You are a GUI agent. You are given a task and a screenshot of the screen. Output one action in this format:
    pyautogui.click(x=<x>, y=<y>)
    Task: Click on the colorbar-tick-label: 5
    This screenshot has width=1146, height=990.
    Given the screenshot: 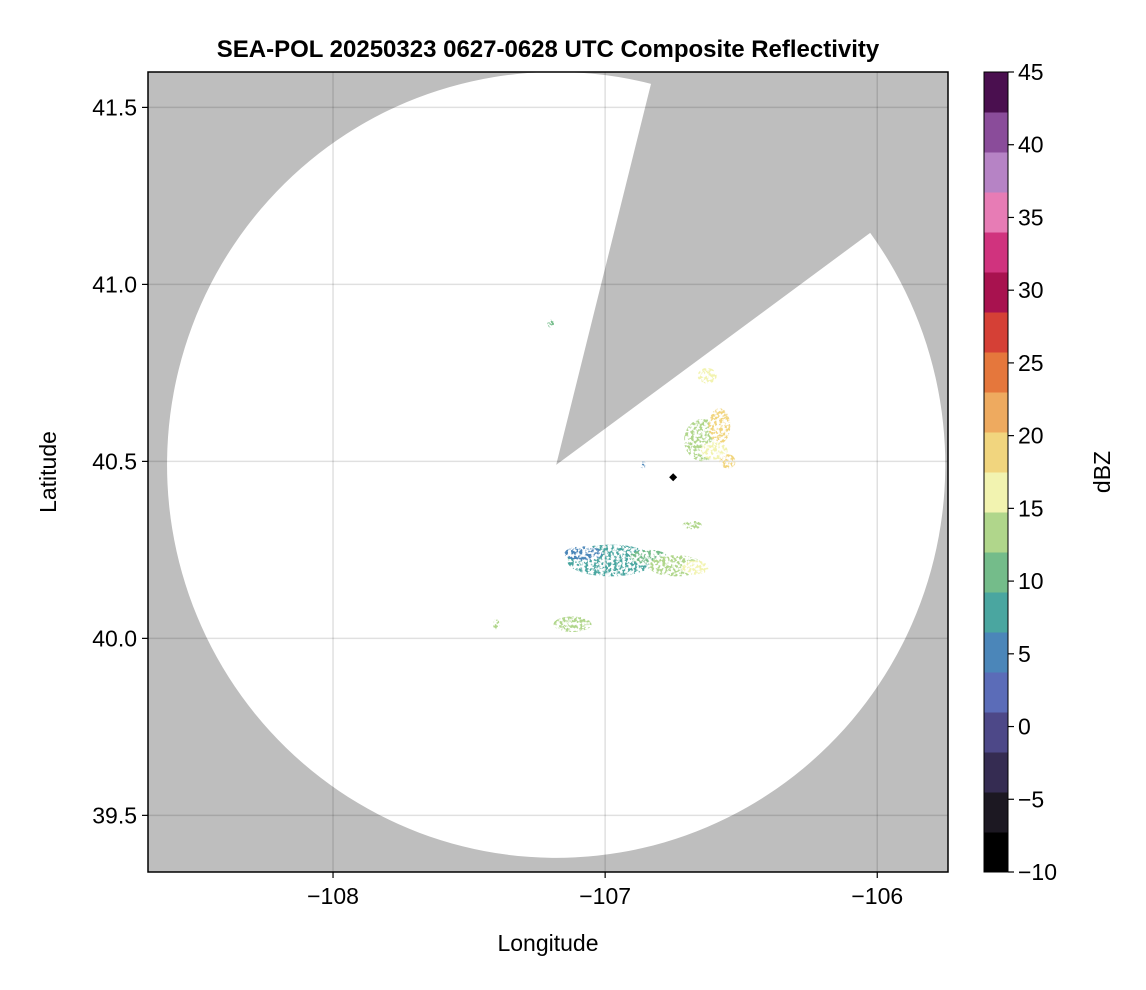 What is the action you would take?
    pyautogui.click(x=1024, y=654)
    